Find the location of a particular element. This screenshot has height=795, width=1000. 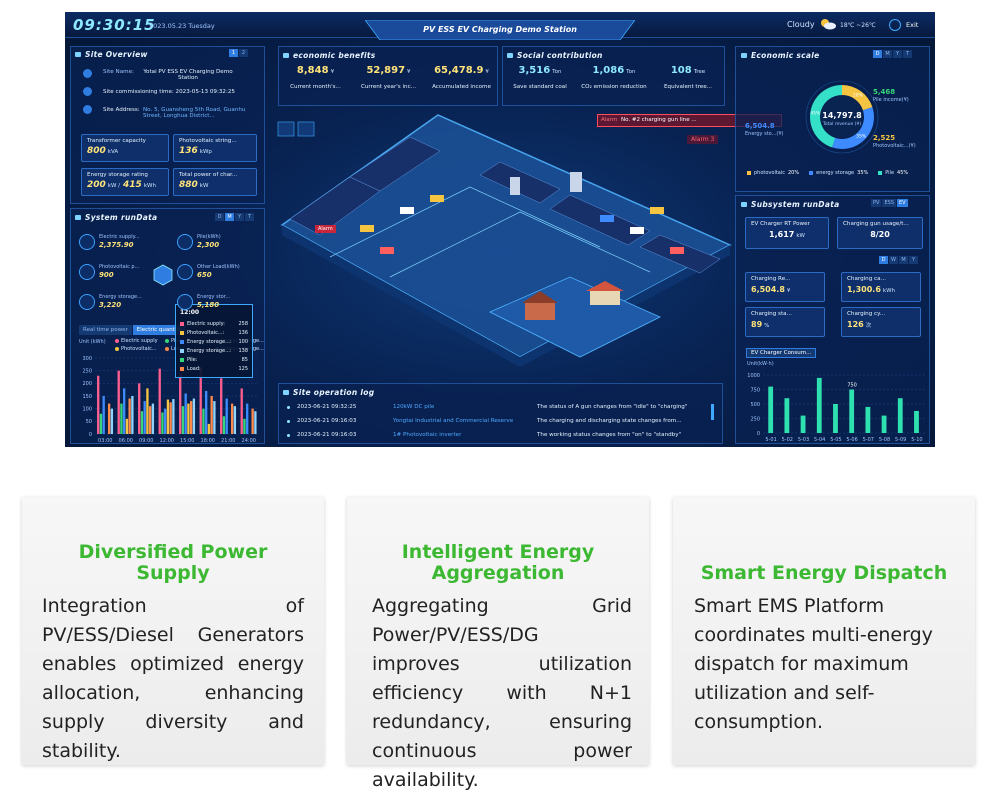

stat-box: Charging cy... 126 次 is located at coordinates (881, 322).